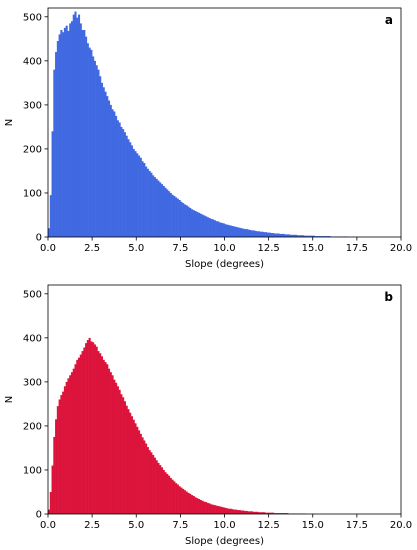 The height and width of the screenshot is (550, 417). What do you see at coordinates (224, 525) in the screenshot?
I see `histogram-b-x-tick-label: 10.0` at bounding box center [224, 525].